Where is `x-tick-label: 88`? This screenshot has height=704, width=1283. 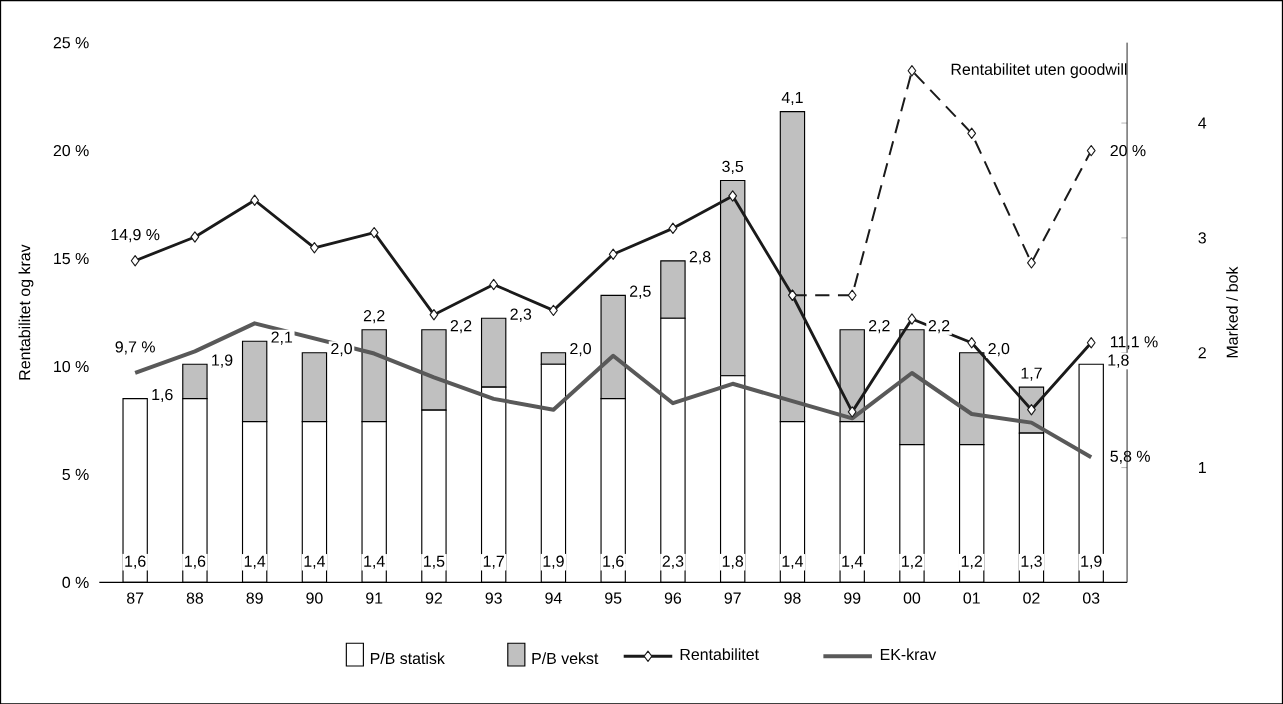 x-tick-label: 88 is located at coordinates (195, 598).